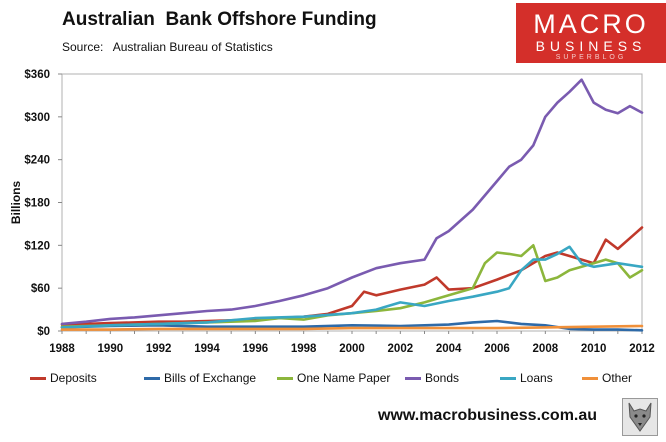 The width and height of the screenshot is (666, 442). What do you see at coordinates (449, 349) in the screenshot?
I see `x-tick-label: 2004` at bounding box center [449, 349].